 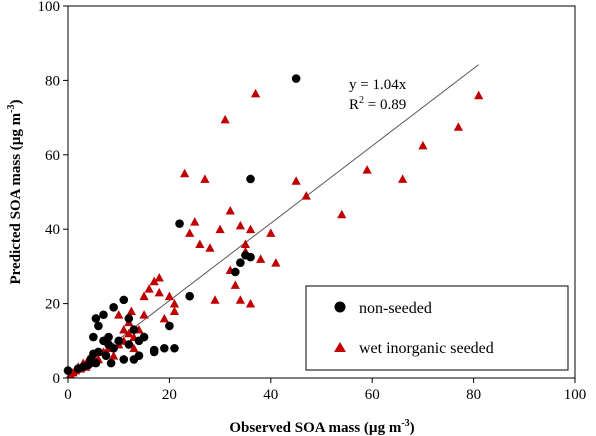 I want to click on x-tick-label: 20, so click(x=169, y=395).